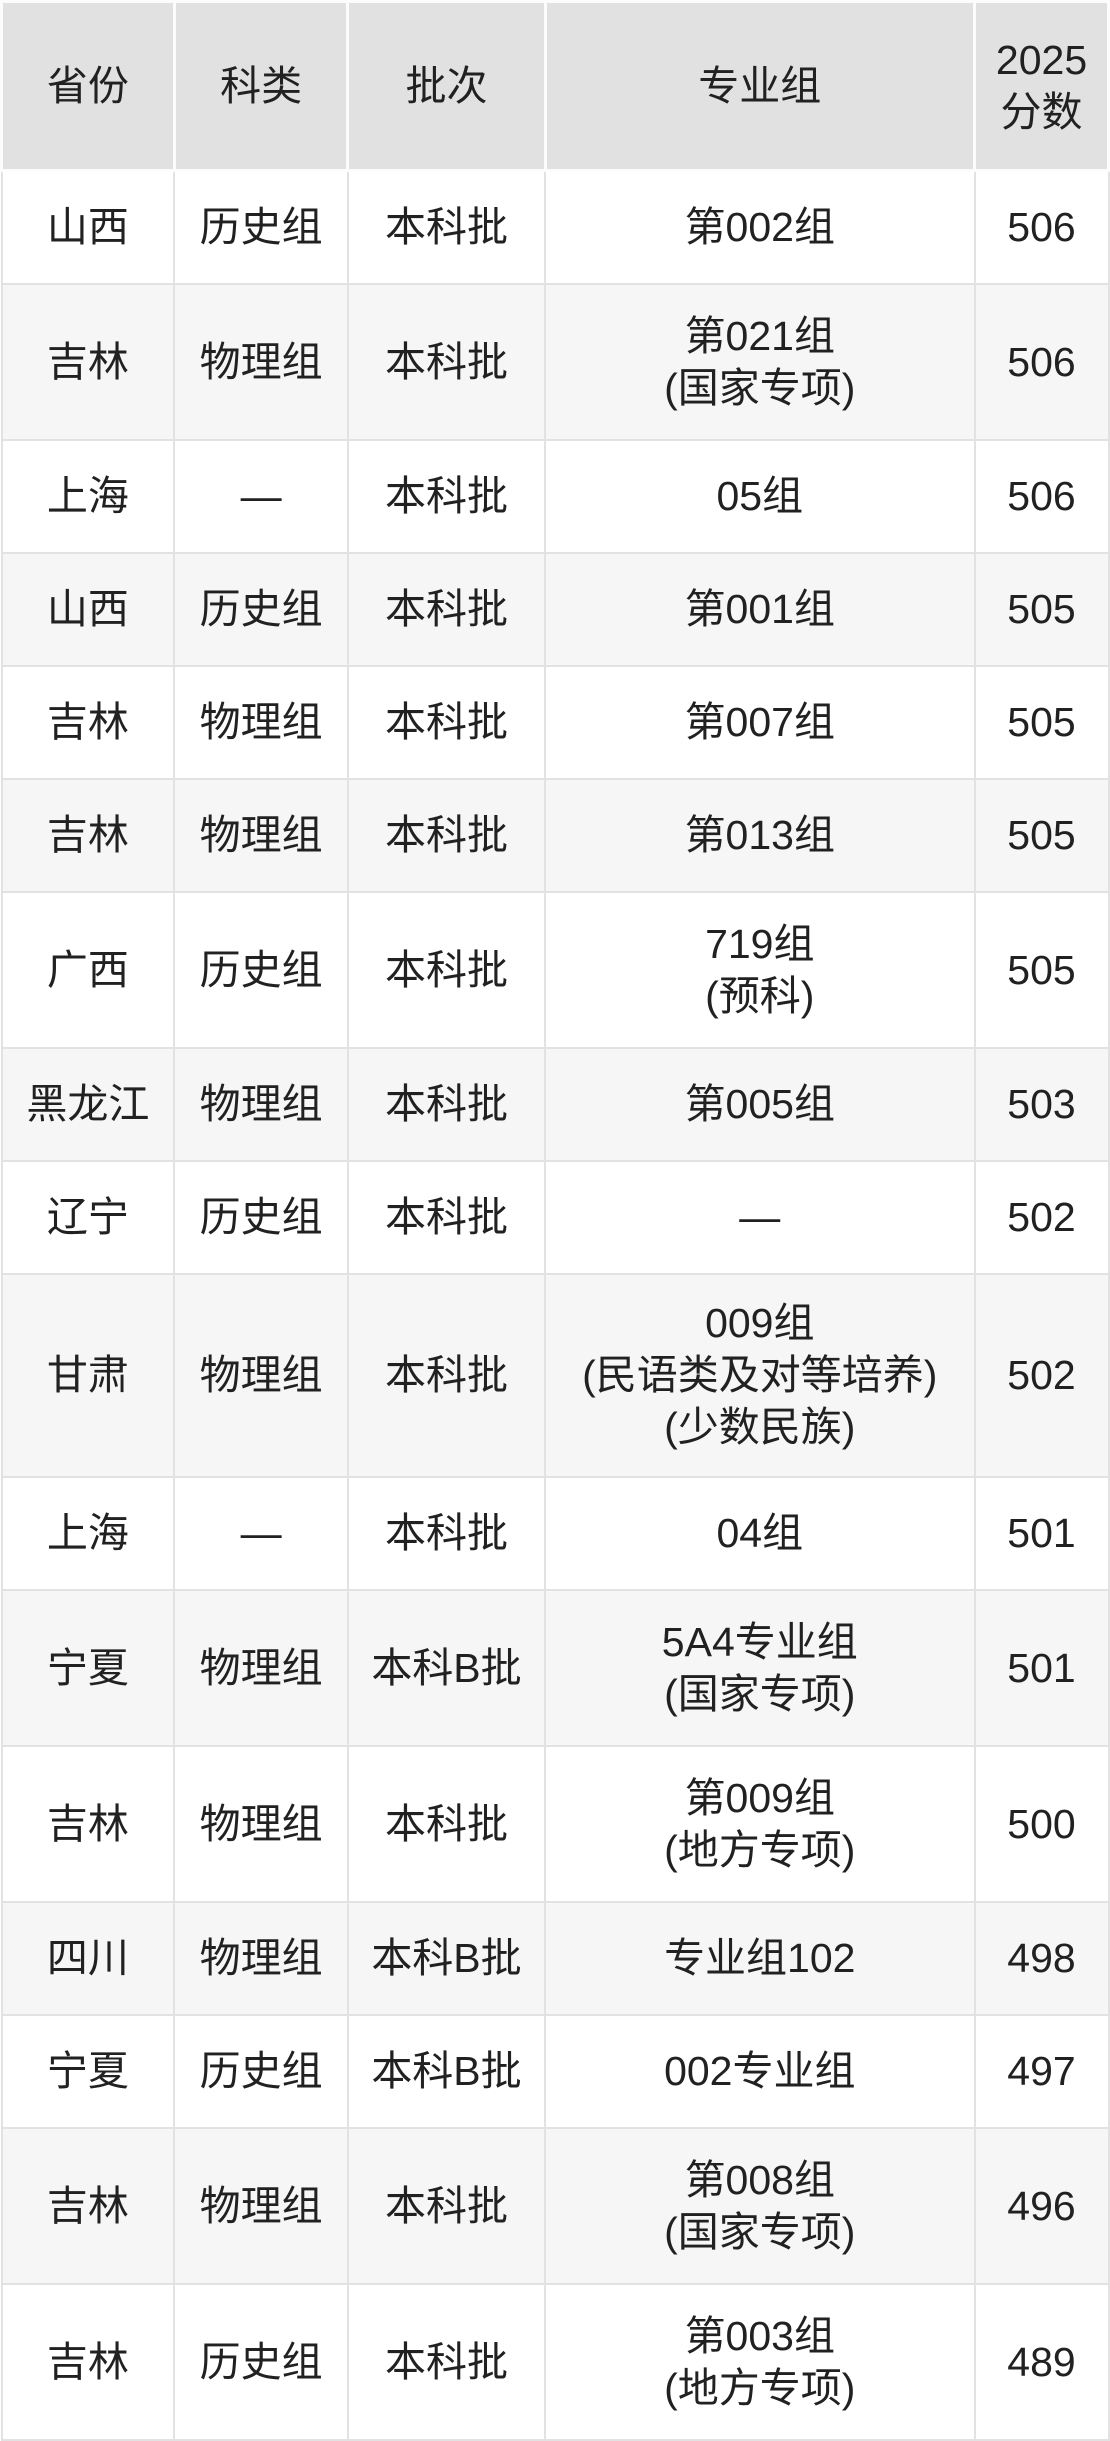  What do you see at coordinates (760, 1323) in the screenshot?
I see `group-line: 009组` at bounding box center [760, 1323].